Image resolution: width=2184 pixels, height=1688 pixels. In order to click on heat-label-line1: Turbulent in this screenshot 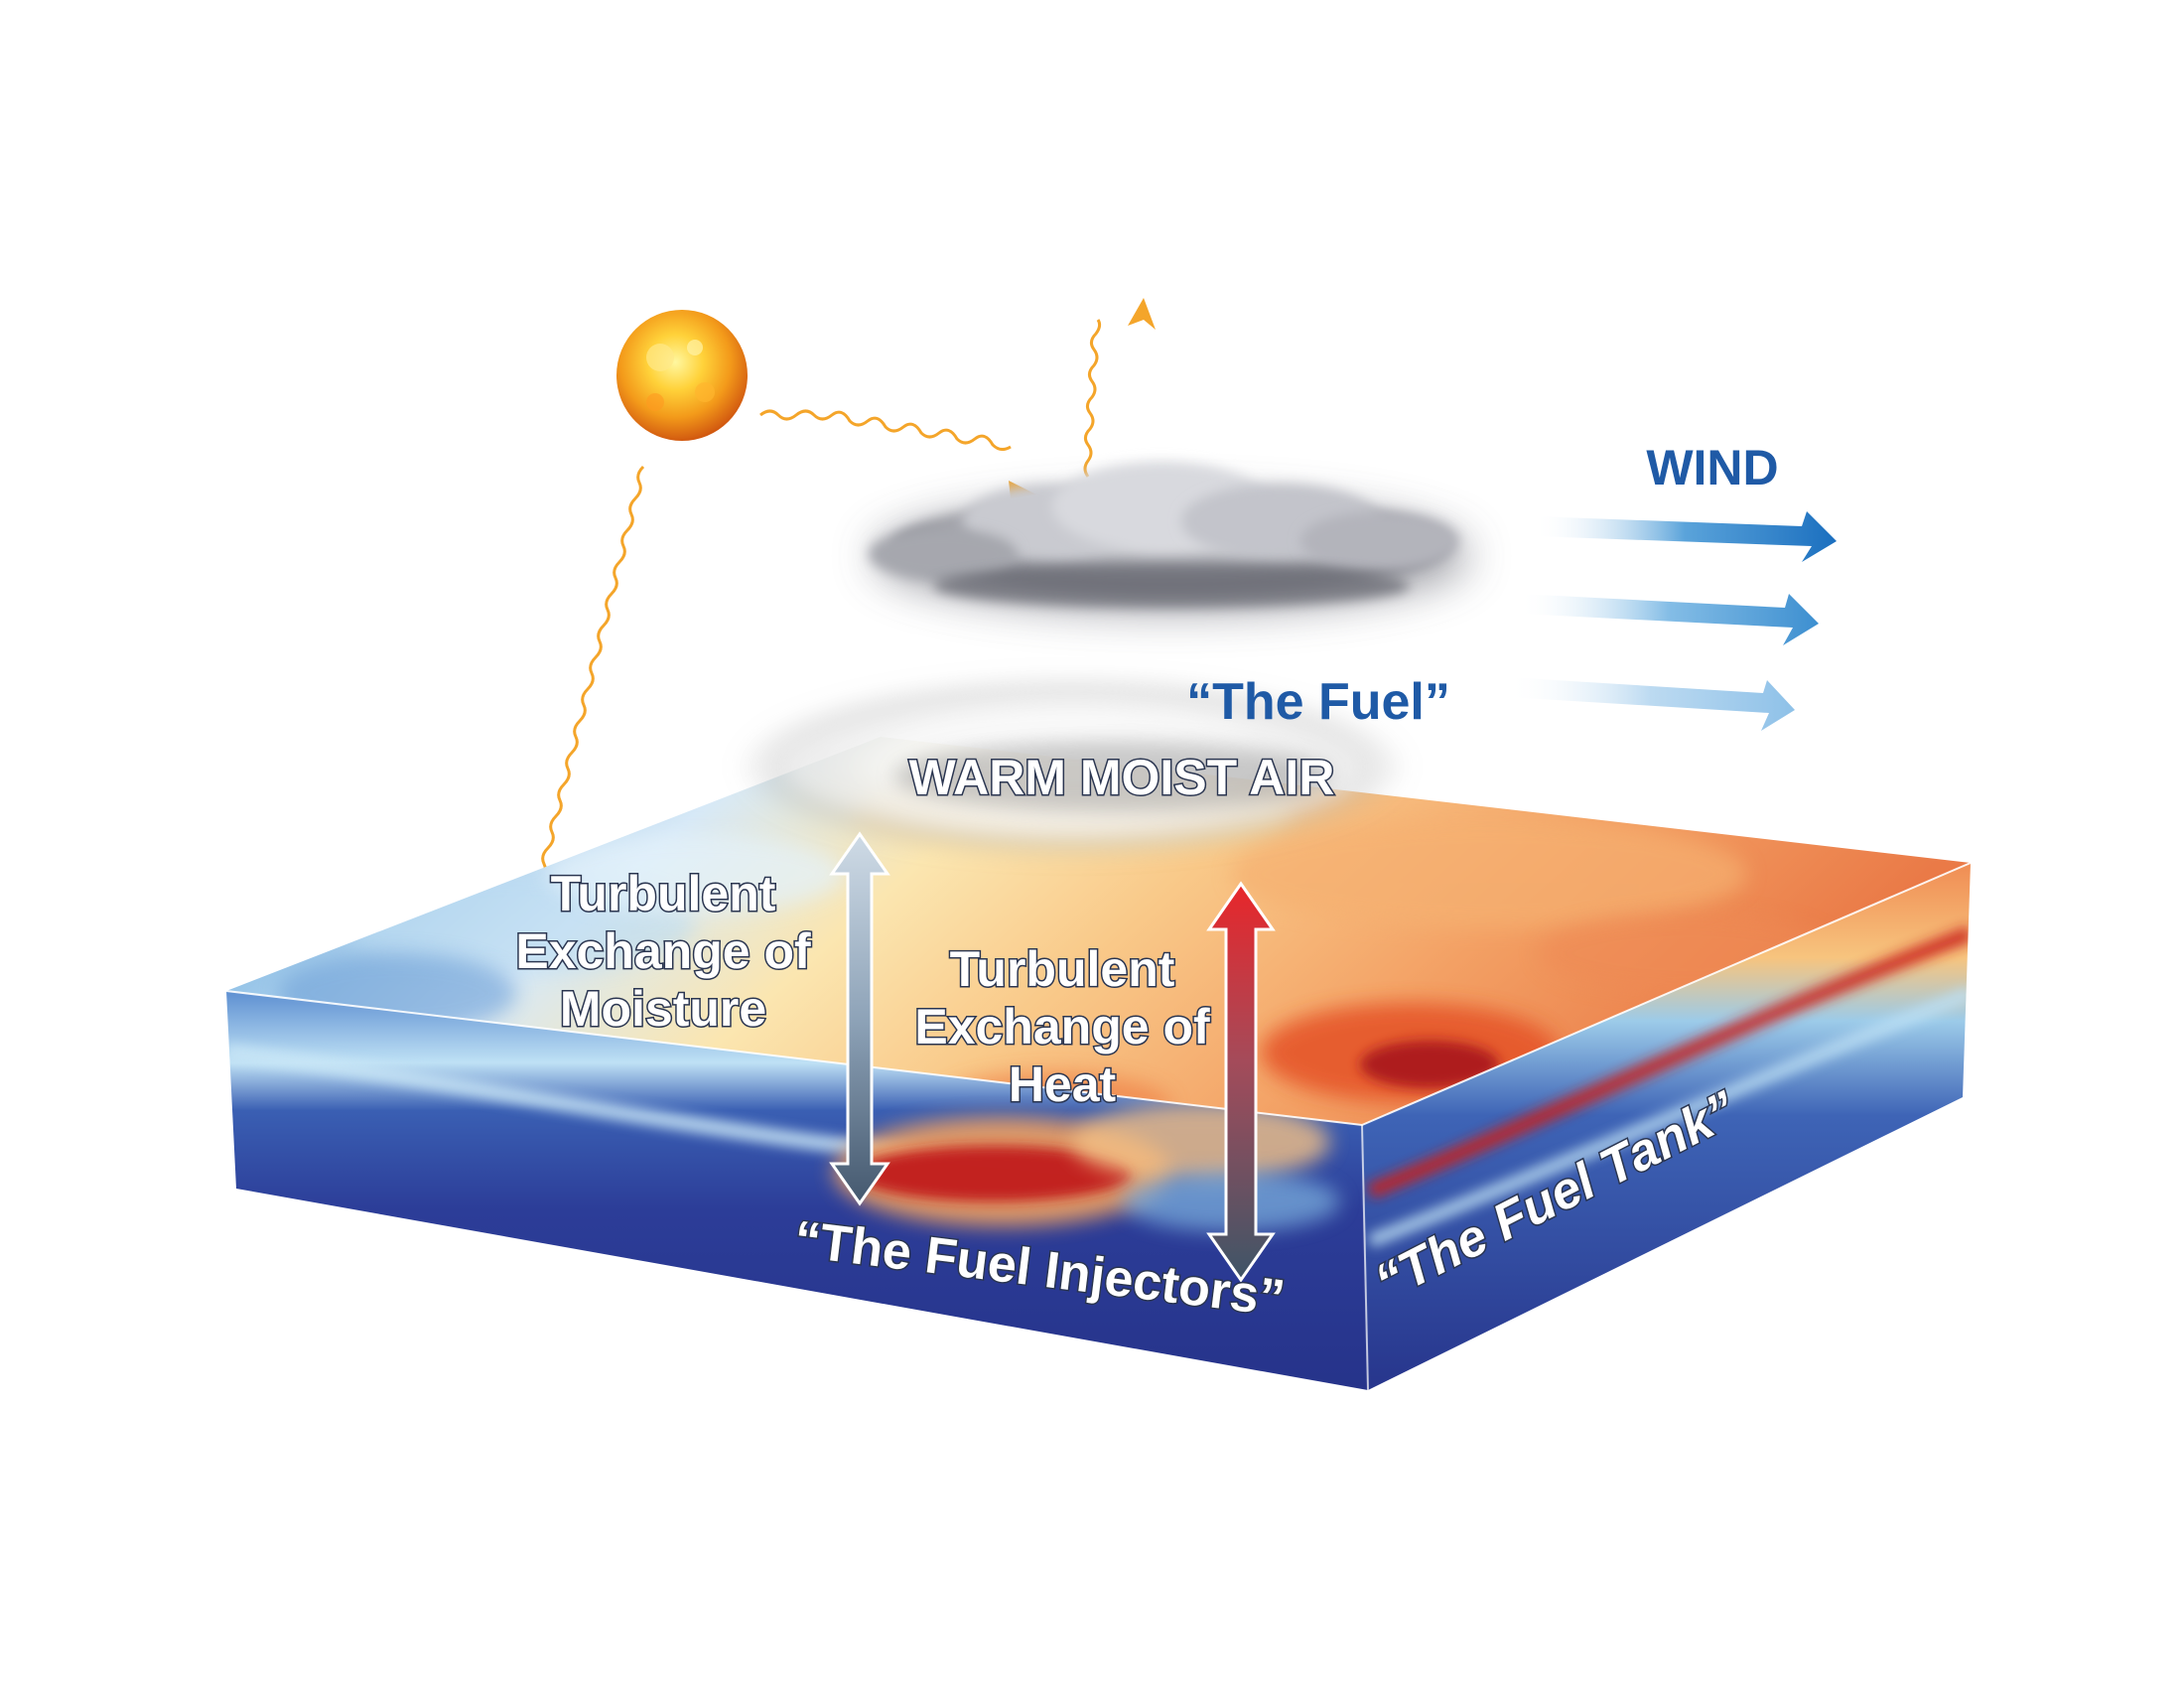, I will do `click(1062, 969)`.